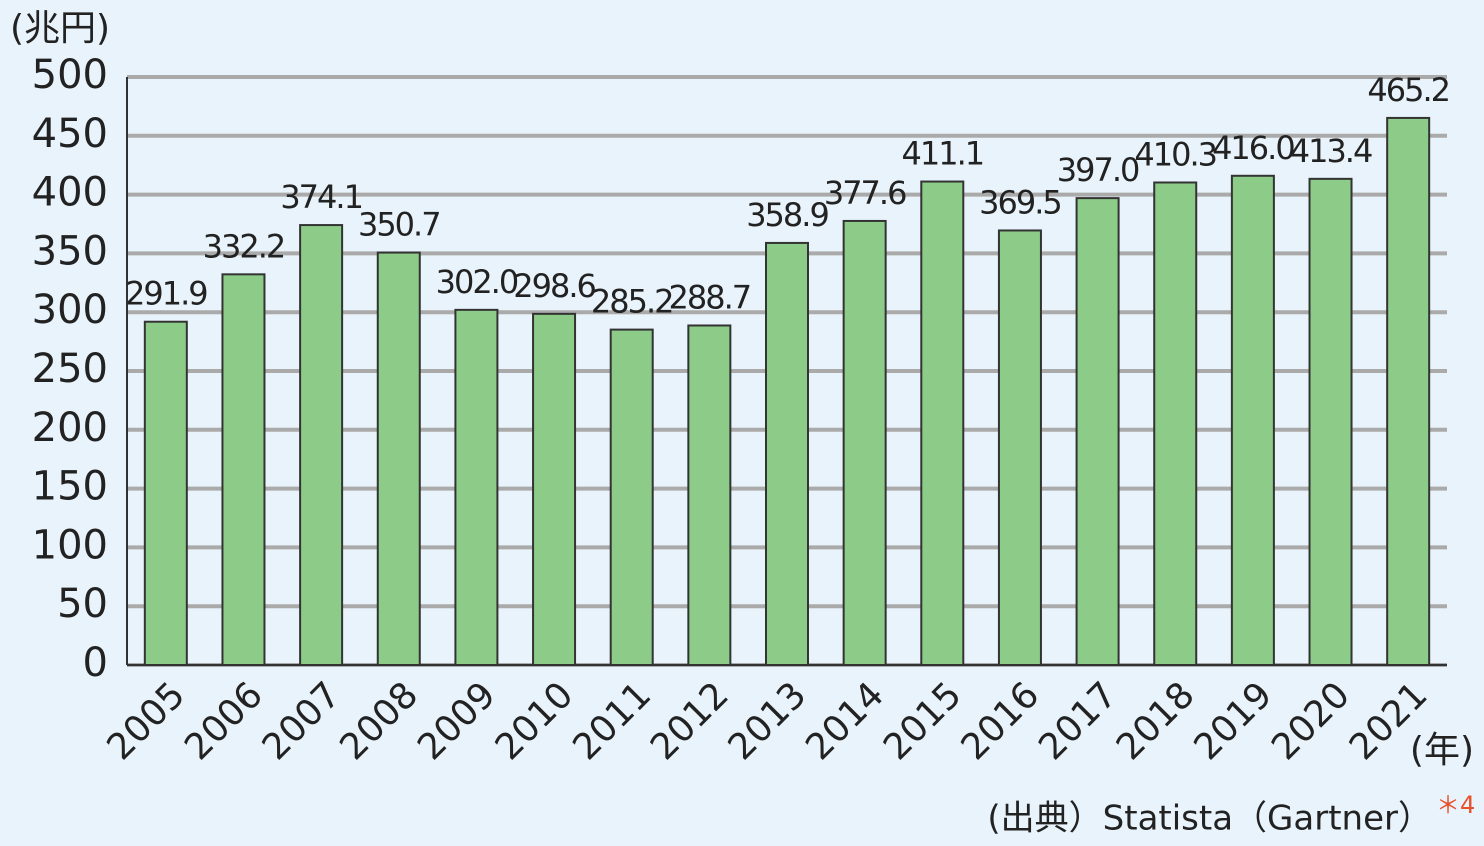  I want to click on value-label: 377.6, so click(865, 193).